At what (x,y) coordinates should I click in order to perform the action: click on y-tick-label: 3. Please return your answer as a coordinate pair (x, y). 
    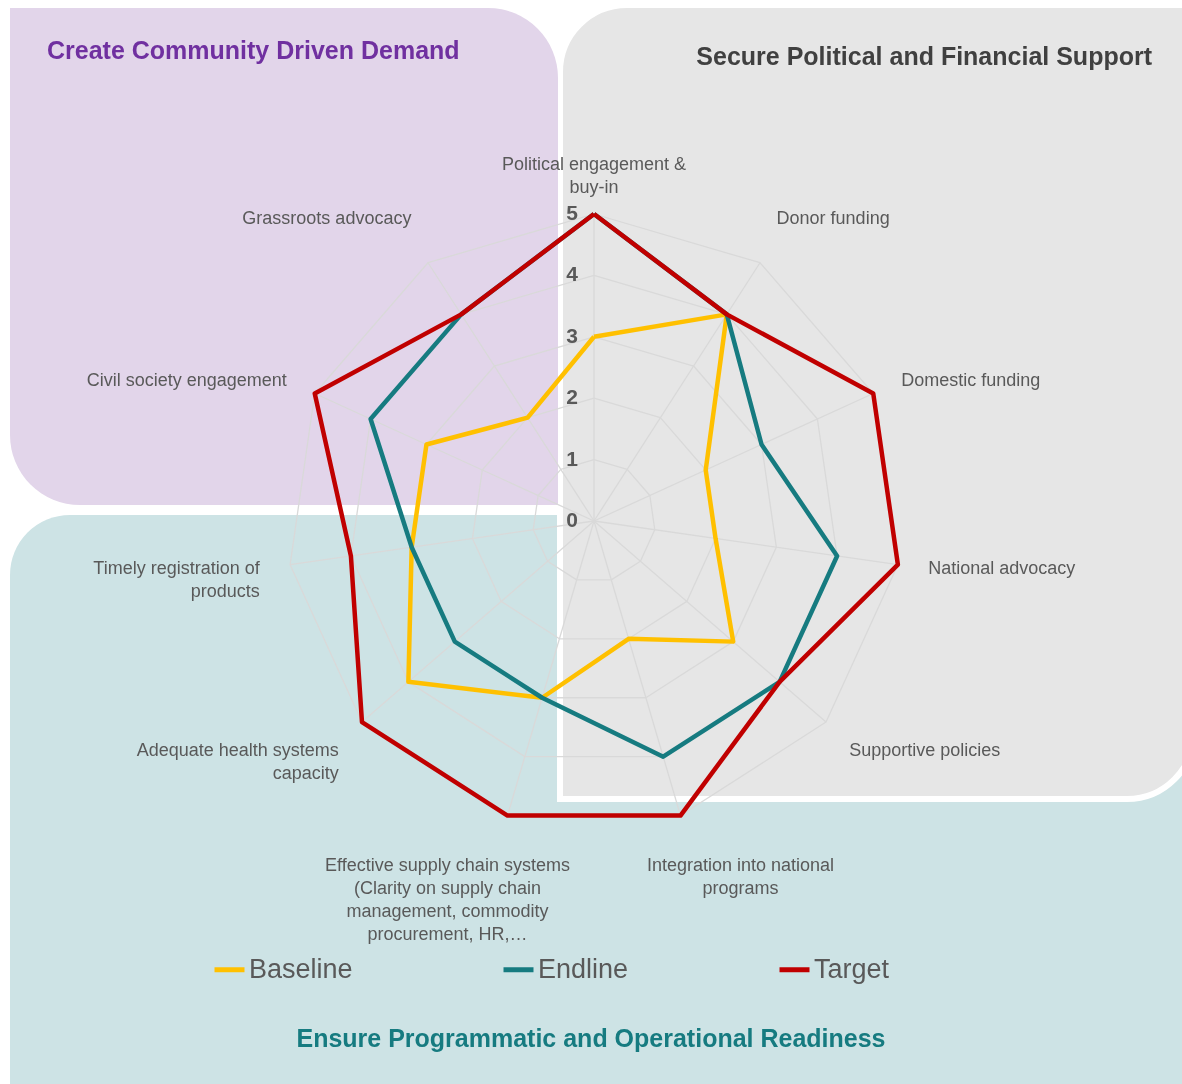
    Looking at the image, I should click on (572, 335).